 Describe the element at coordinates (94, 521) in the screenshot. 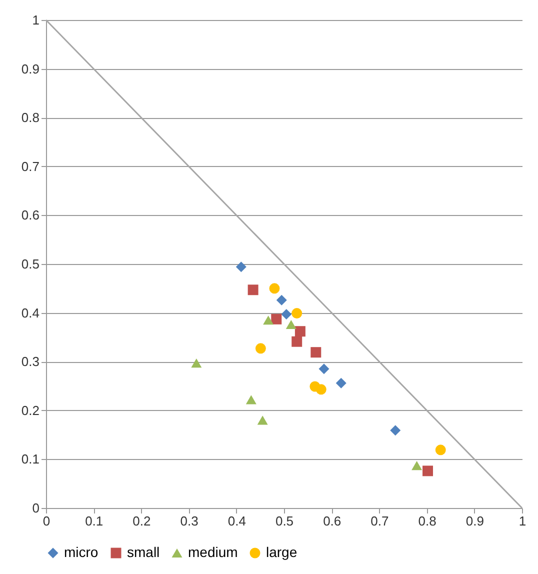

I see `x-tick-label: 0.1` at that location.